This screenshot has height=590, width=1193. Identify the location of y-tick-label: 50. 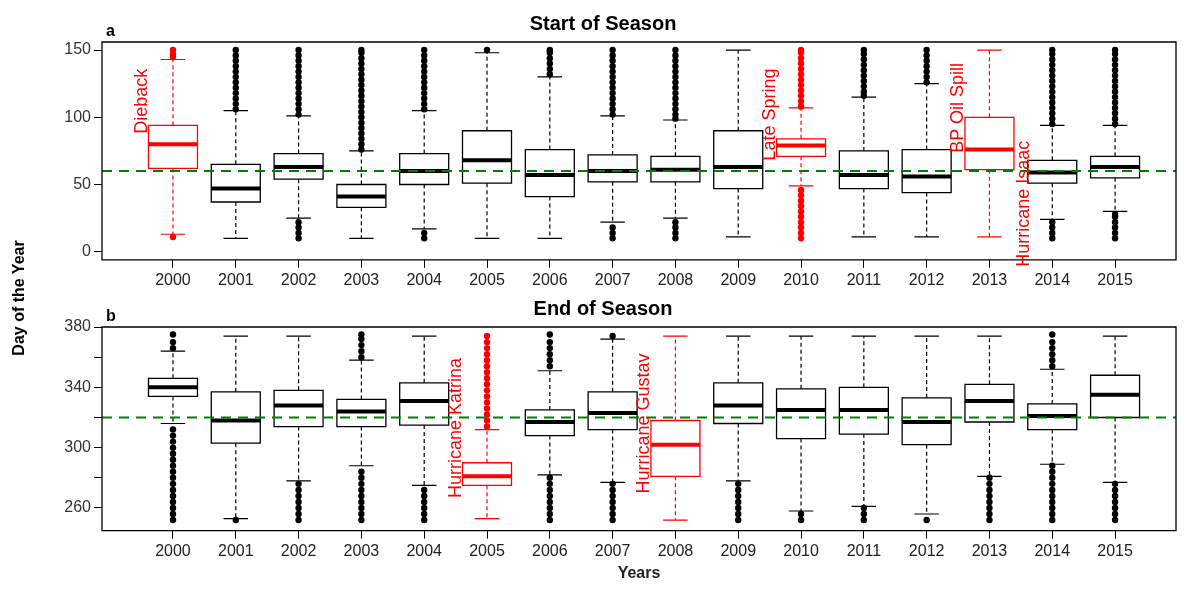
(82, 183).